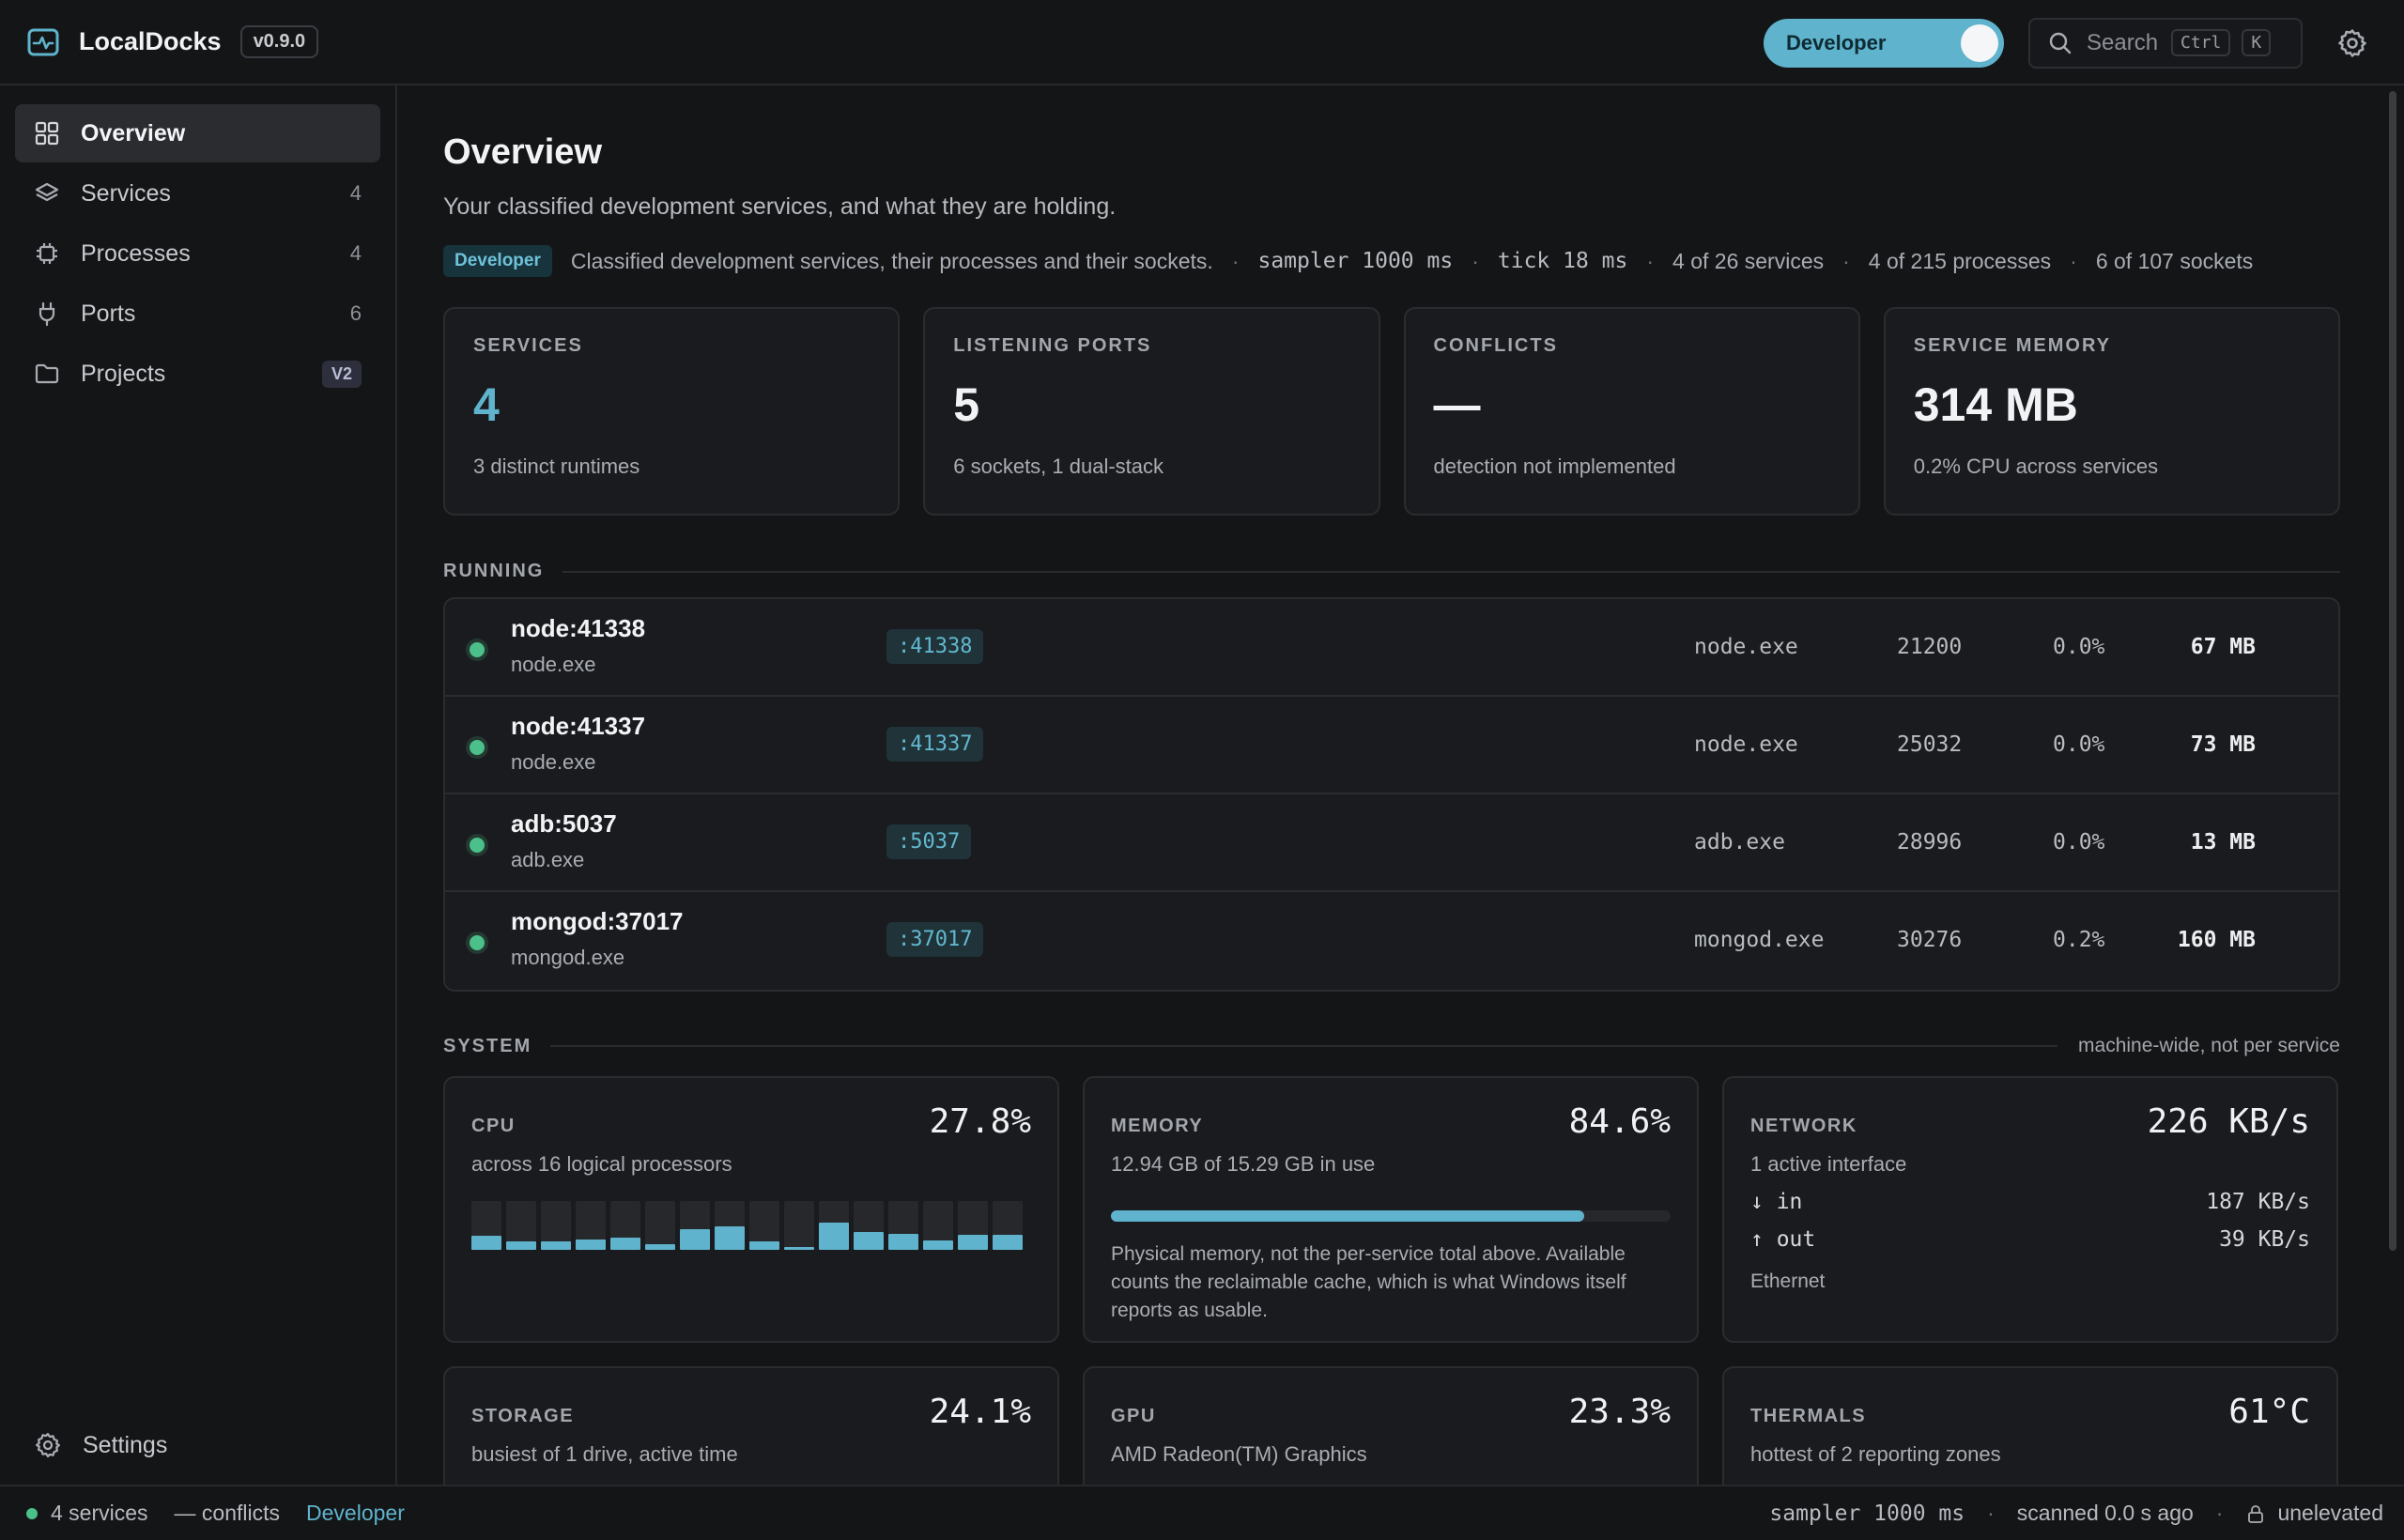  Describe the element at coordinates (548, 859) in the screenshot. I see `service-process: adb.exe` at that location.